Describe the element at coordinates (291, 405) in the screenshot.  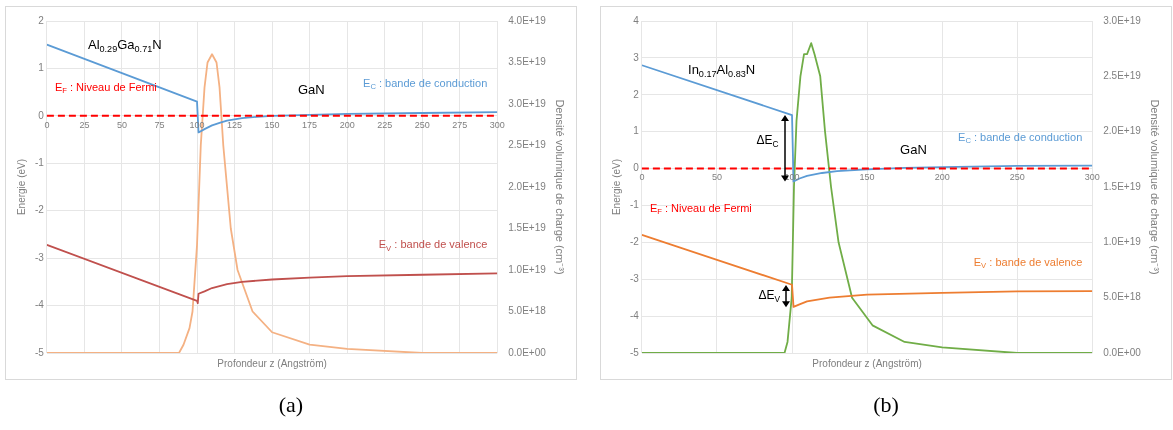
I see `text: (a)` at that location.